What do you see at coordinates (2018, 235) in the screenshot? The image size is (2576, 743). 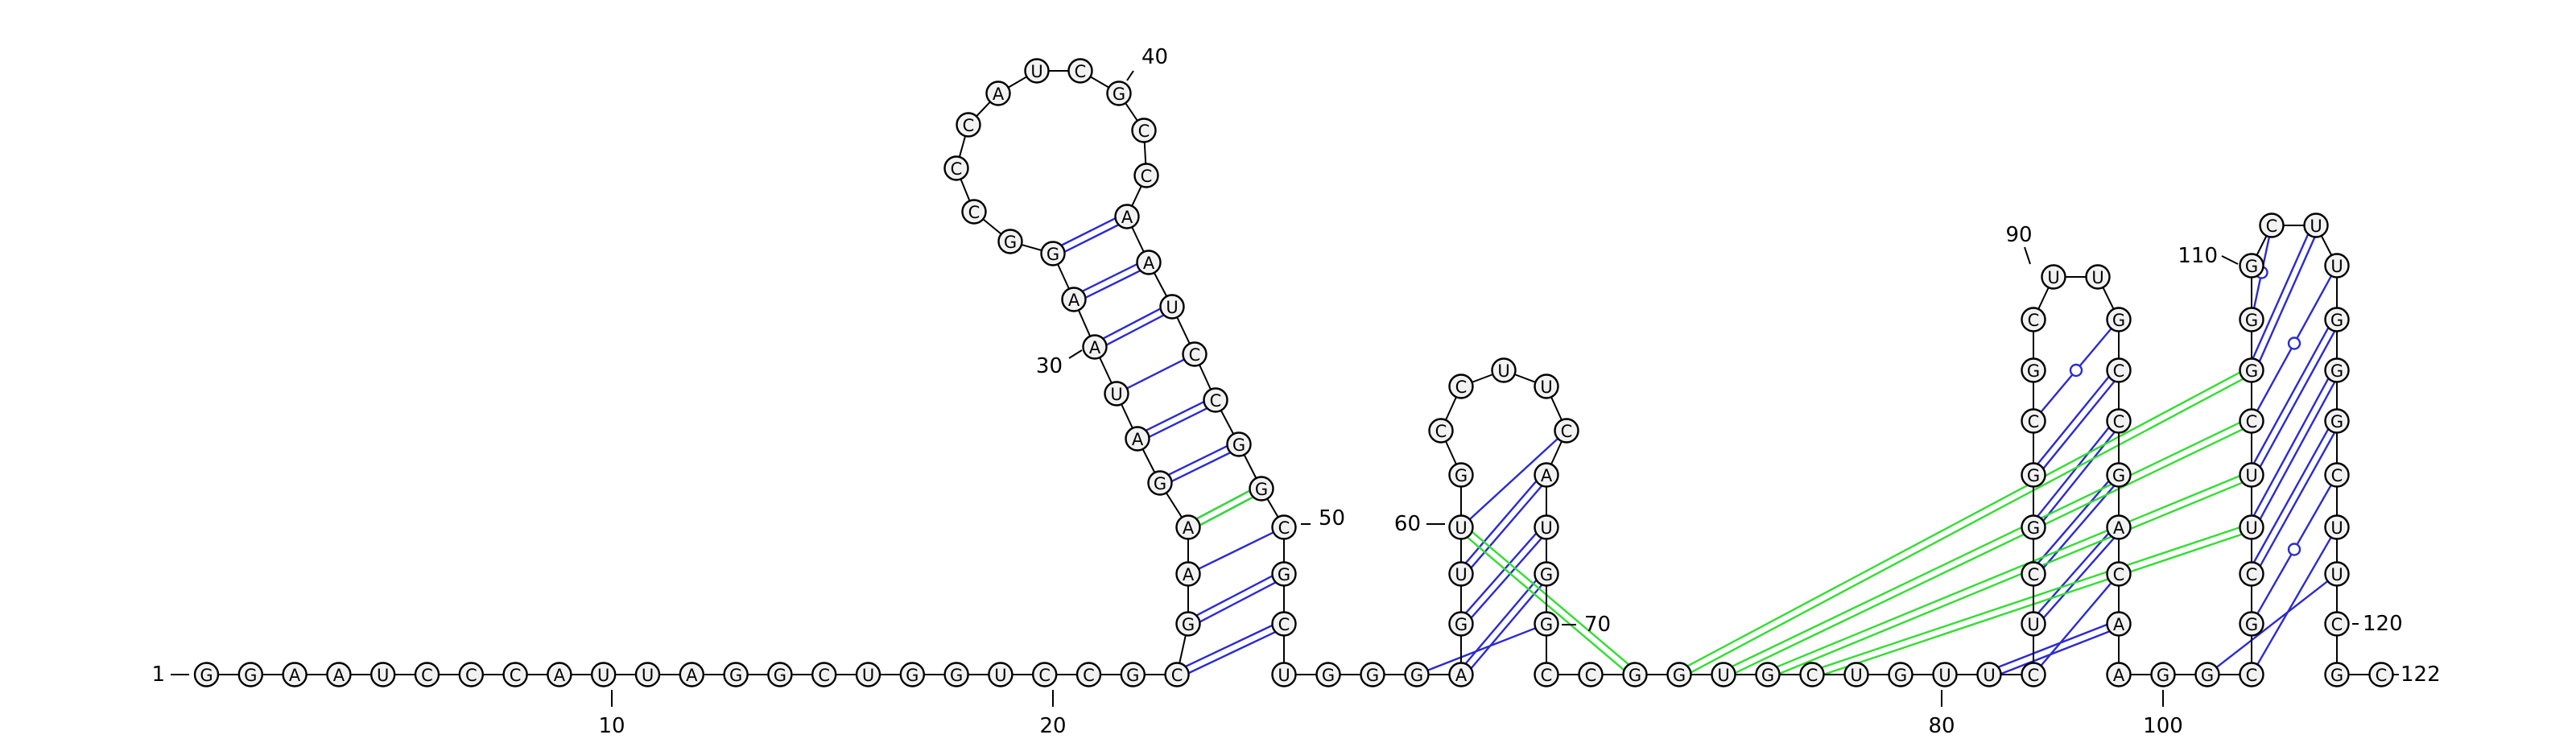 I see `position-label-text: 90` at bounding box center [2018, 235].